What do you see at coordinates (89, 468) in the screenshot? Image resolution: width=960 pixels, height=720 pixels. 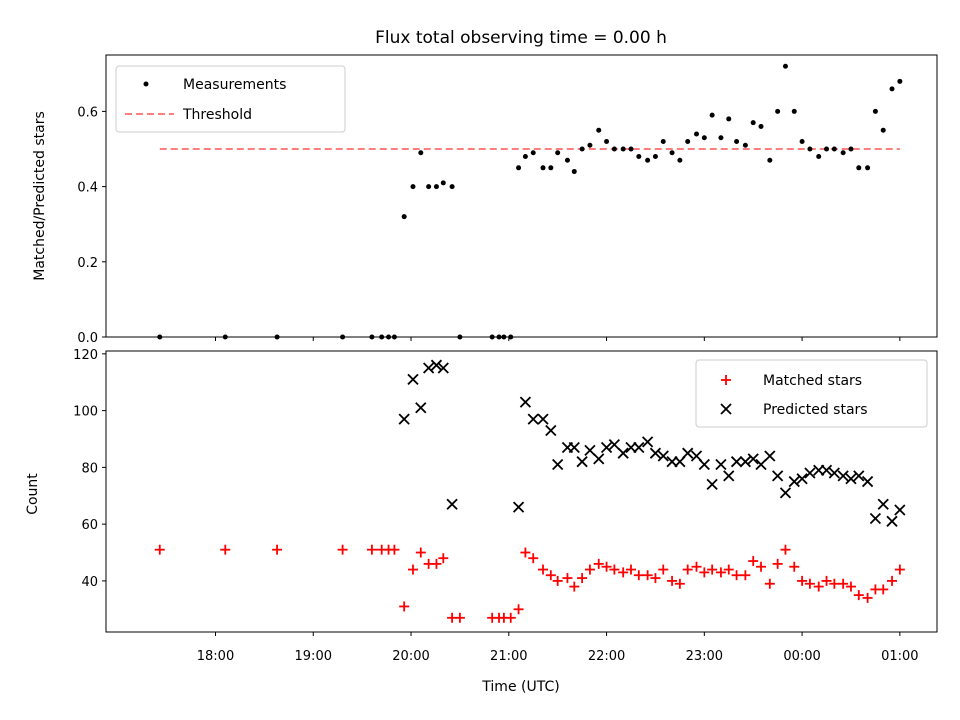 I see `bottom-ytick-label: 80` at bounding box center [89, 468].